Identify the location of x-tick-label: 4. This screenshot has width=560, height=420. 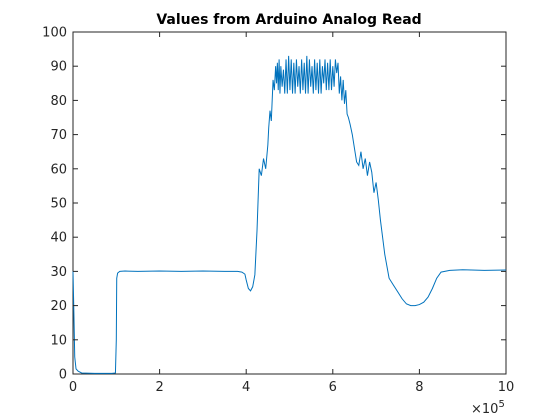
(246, 387).